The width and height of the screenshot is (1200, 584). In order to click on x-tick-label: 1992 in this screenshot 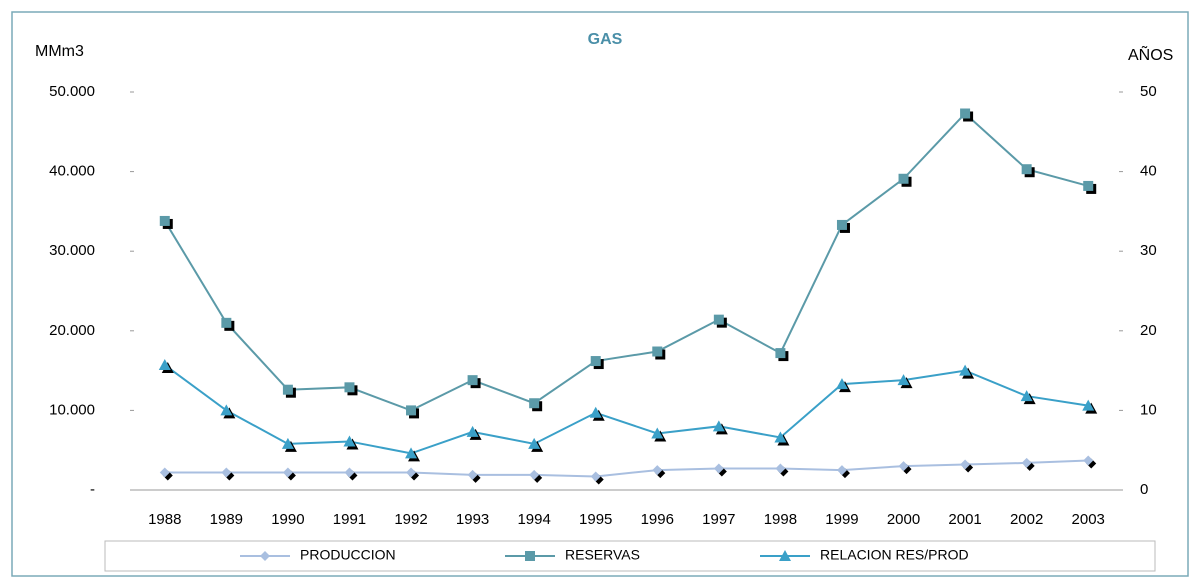, I will do `click(410, 519)`.